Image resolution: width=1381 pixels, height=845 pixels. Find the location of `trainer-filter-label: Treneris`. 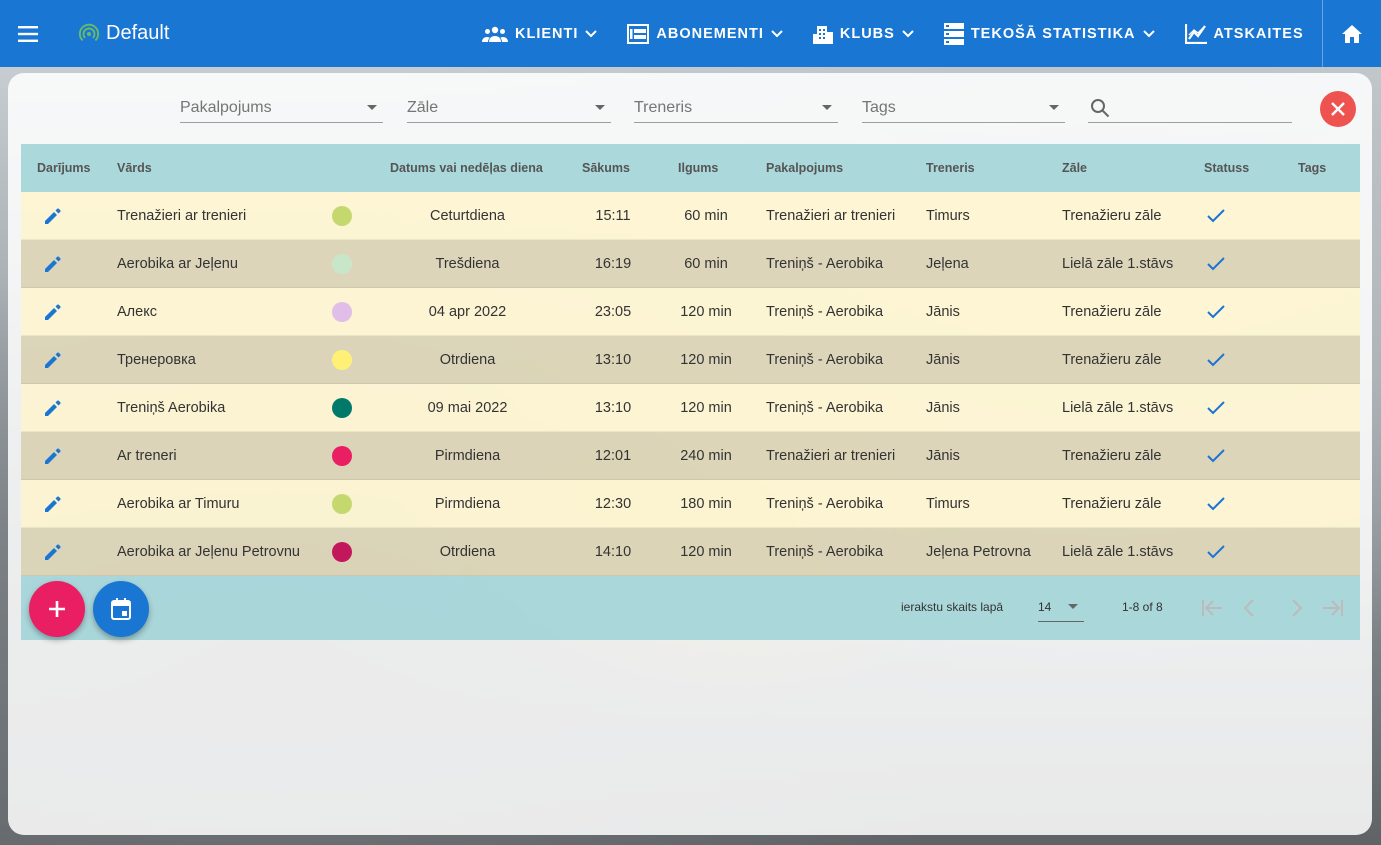

trainer-filter-label: Treneris is located at coordinates (663, 107).